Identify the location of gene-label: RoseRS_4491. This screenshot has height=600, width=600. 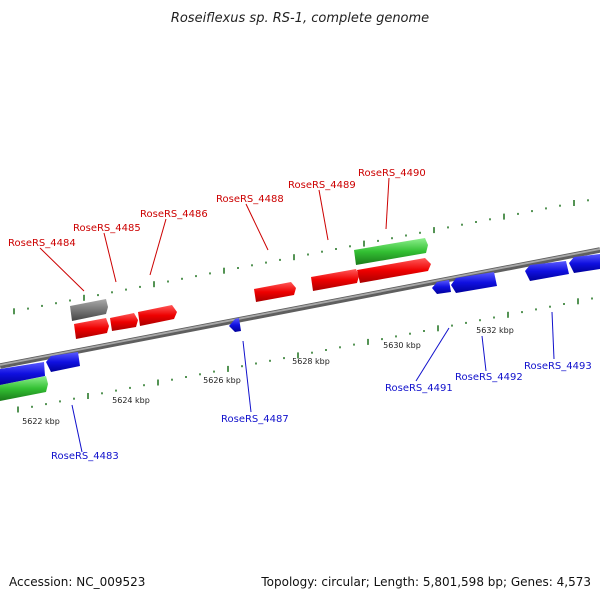
(419, 388).